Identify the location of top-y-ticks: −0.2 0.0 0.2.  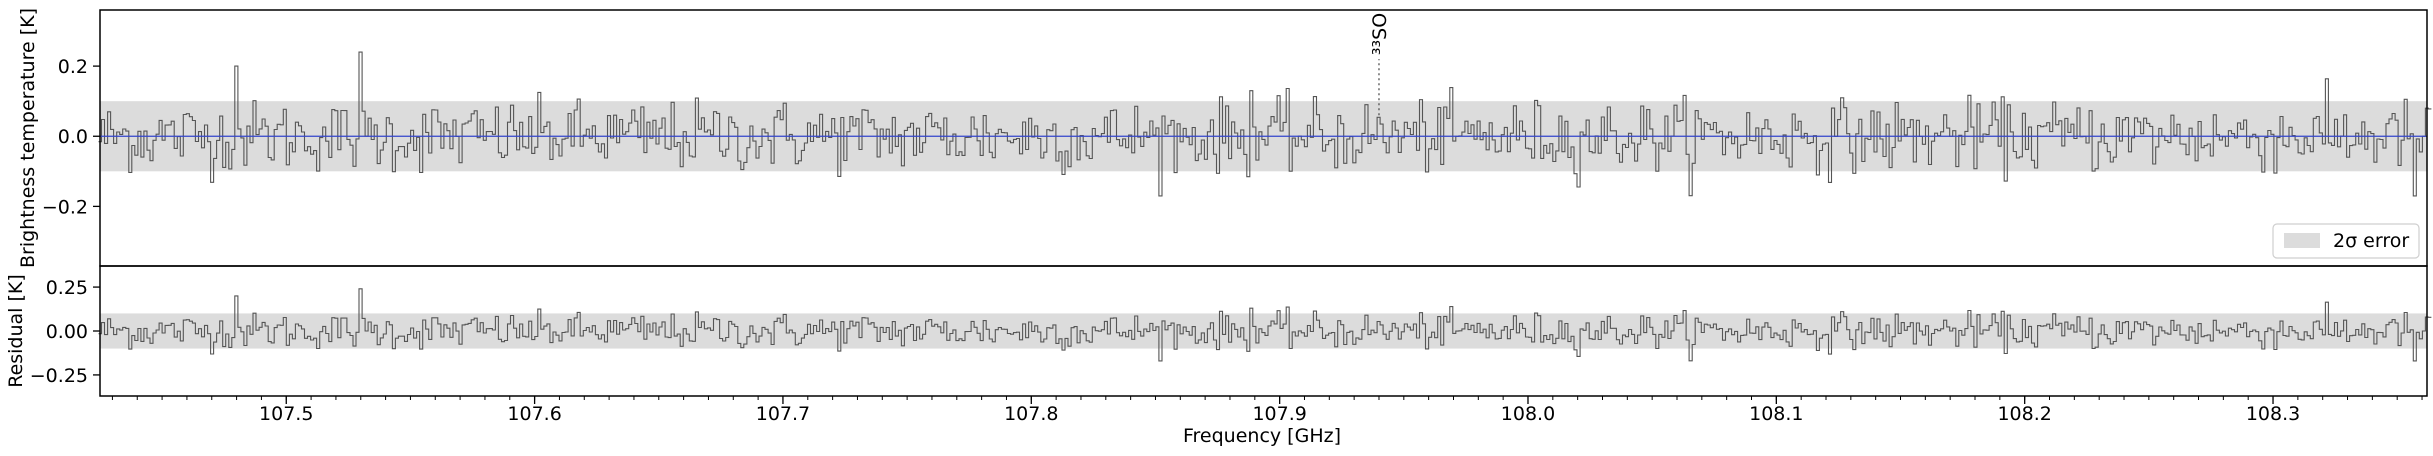
(71, 137).